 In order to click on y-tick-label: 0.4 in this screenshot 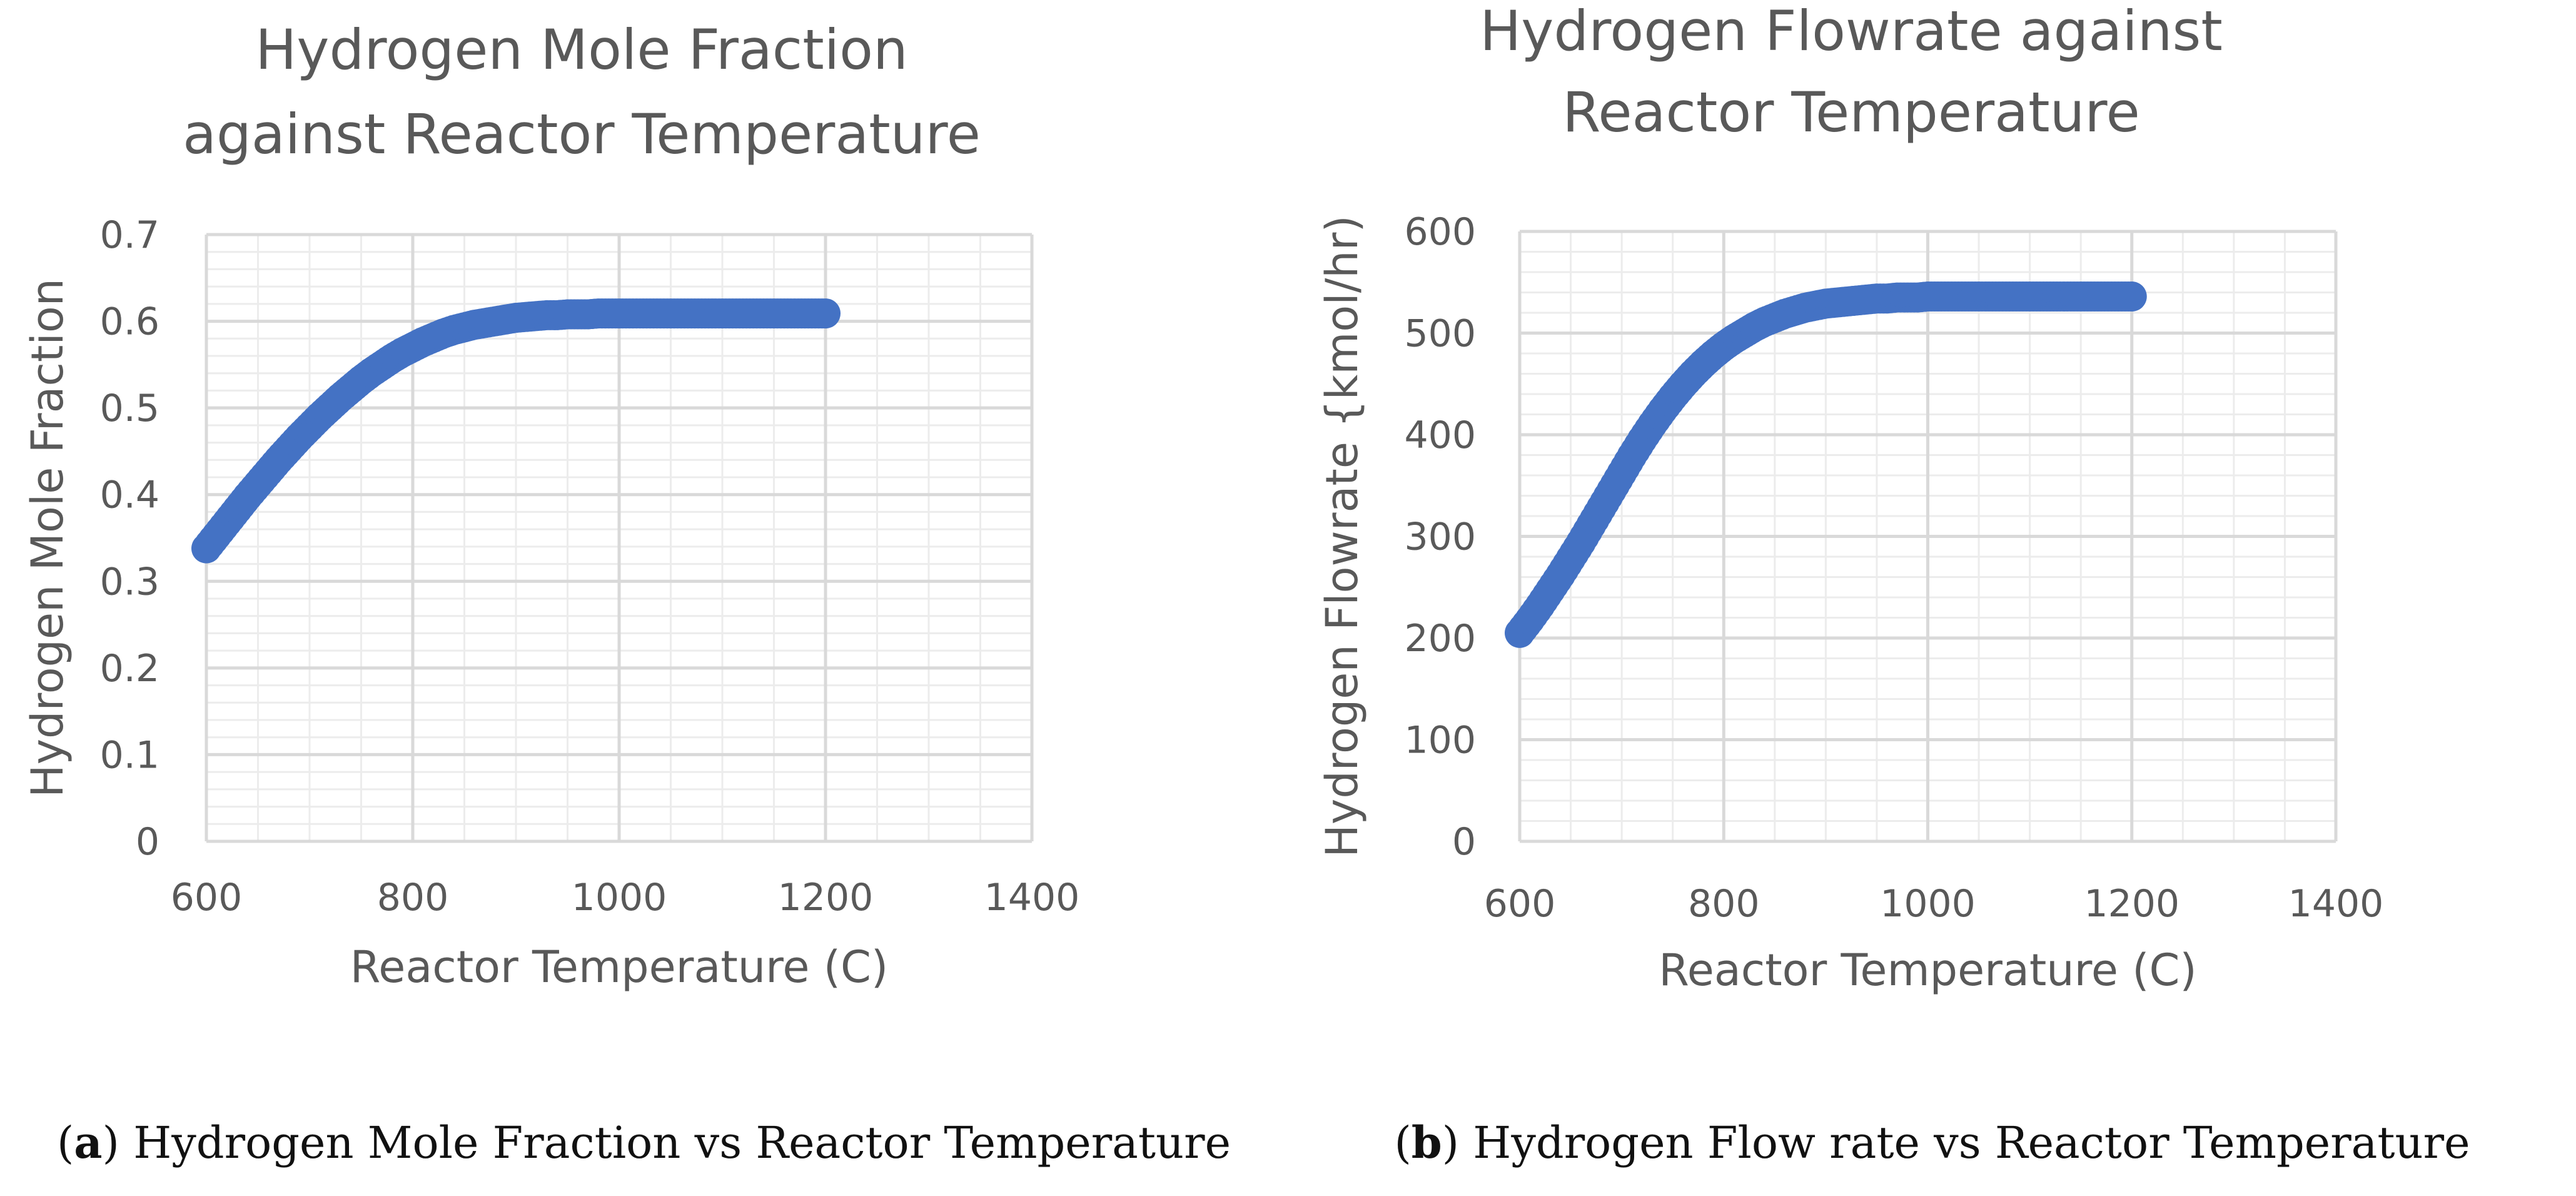, I will do `click(129, 495)`.